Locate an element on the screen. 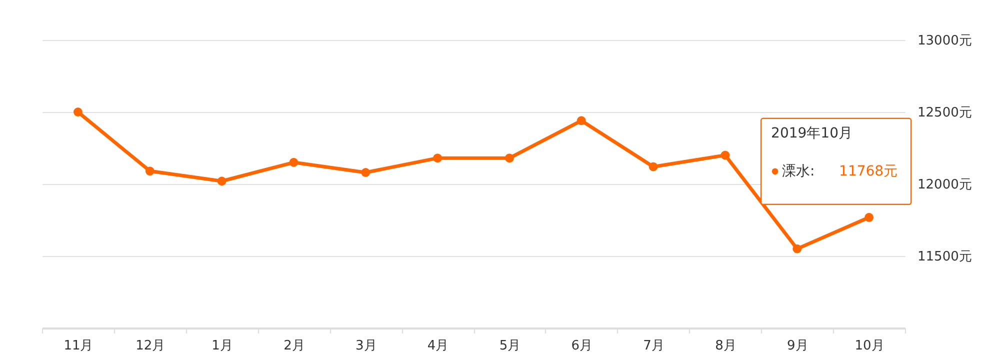 The width and height of the screenshot is (1000, 358). y-tick-label: 11500元 is located at coordinates (945, 257).